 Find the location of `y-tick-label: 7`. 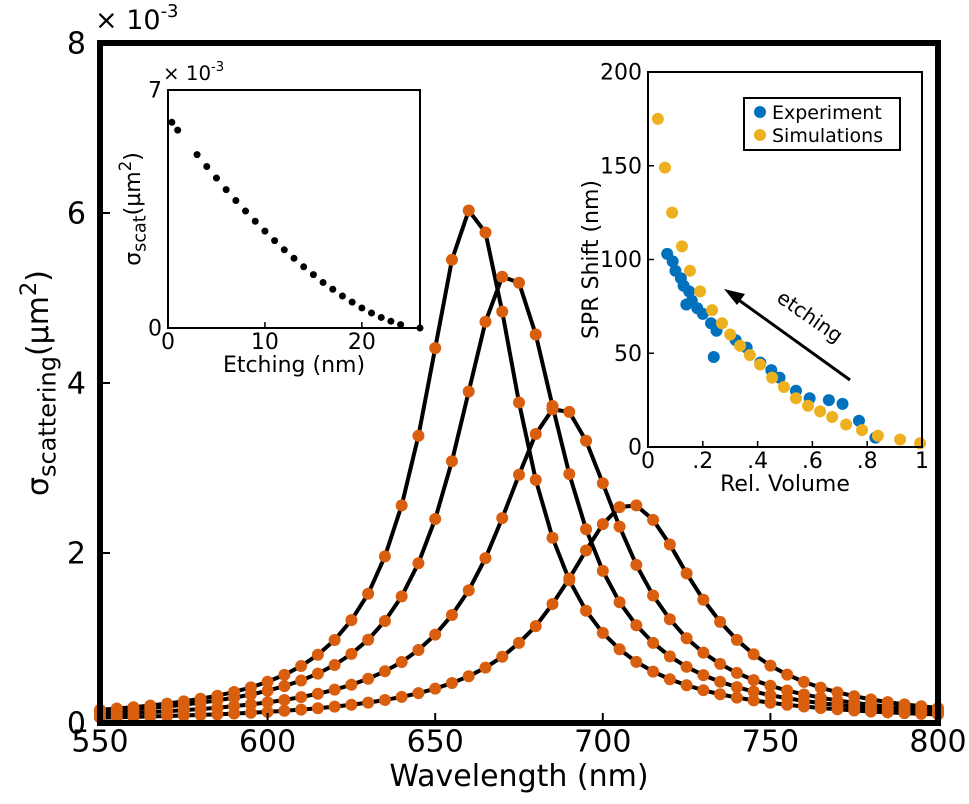

y-tick-label: 7 is located at coordinates (155, 91).